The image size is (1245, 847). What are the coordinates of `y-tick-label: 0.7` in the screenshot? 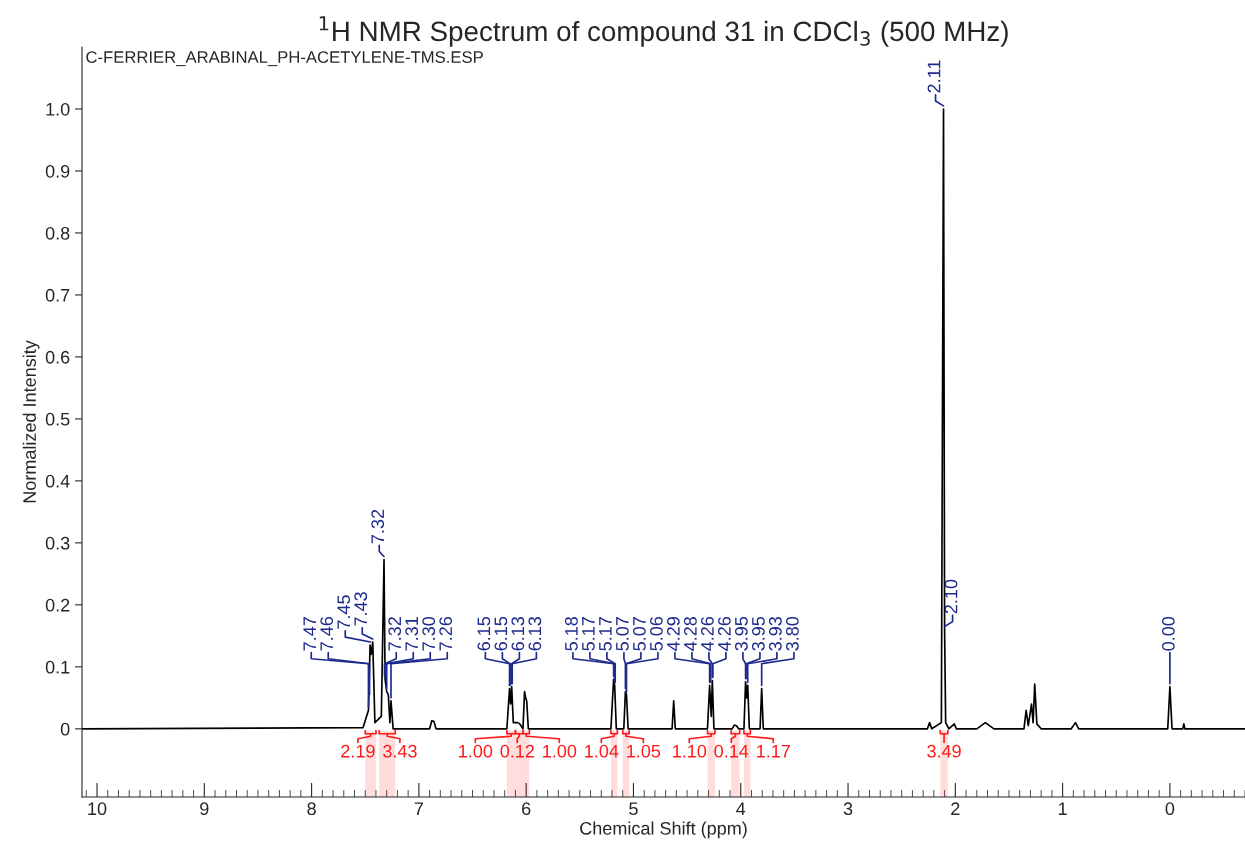 It's located at (57, 295).